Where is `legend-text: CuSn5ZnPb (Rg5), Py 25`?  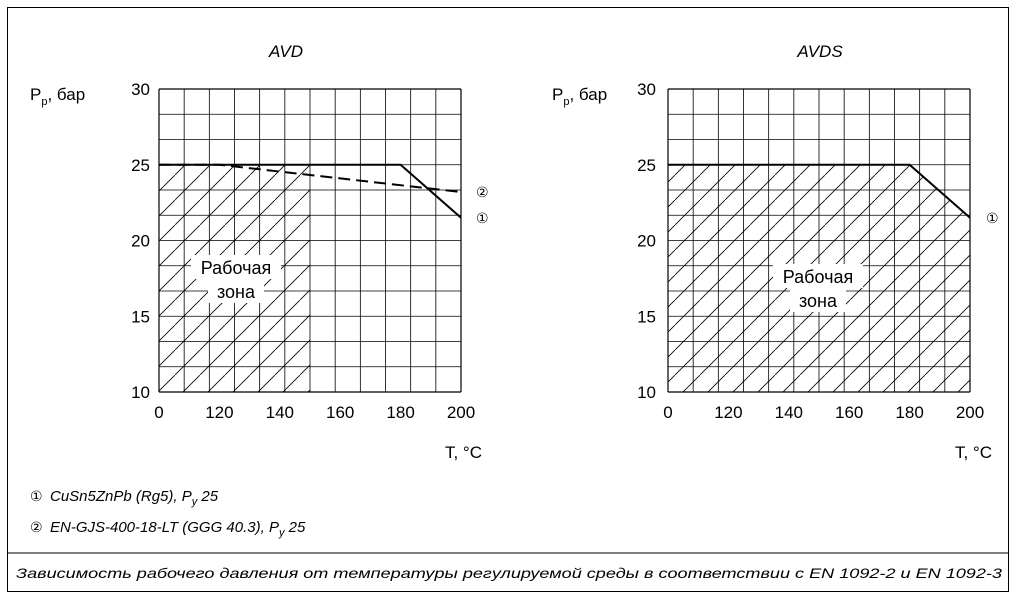 legend-text: CuSn5ZnPb (Rg5), Py 25 is located at coordinates (134, 498).